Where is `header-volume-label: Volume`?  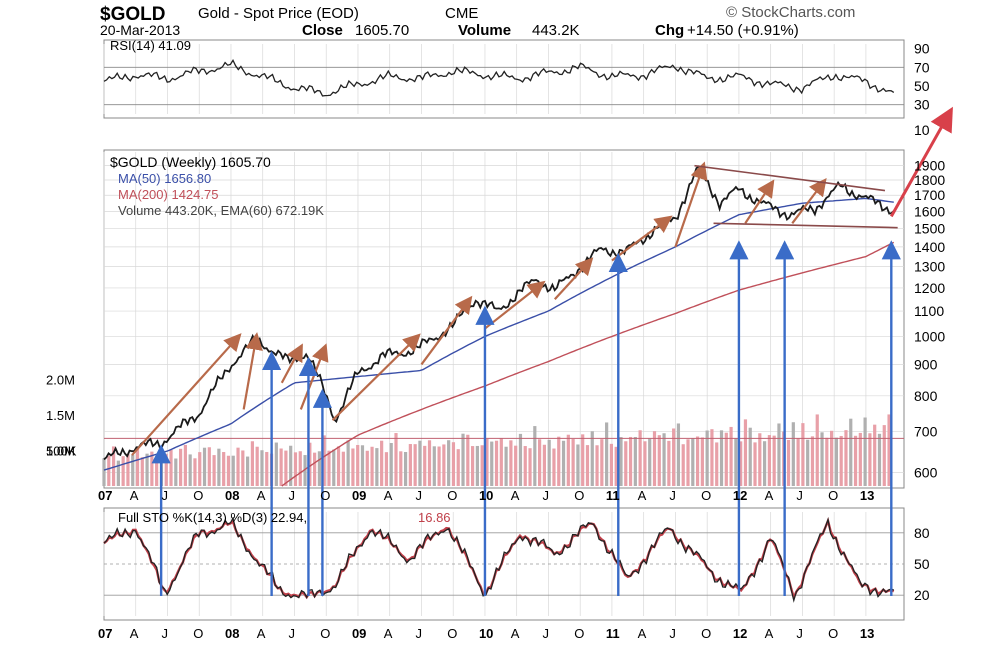
header-volume-label: Volume is located at coordinates (484, 30).